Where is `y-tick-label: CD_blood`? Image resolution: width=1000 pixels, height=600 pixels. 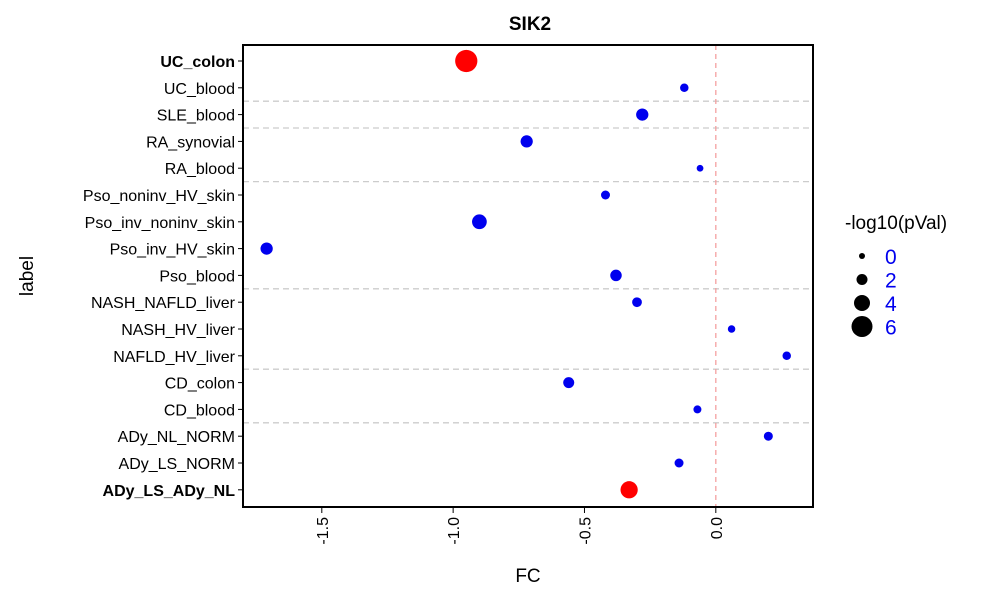 y-tick-label: CD_blood is located at coordinates (199, 410).